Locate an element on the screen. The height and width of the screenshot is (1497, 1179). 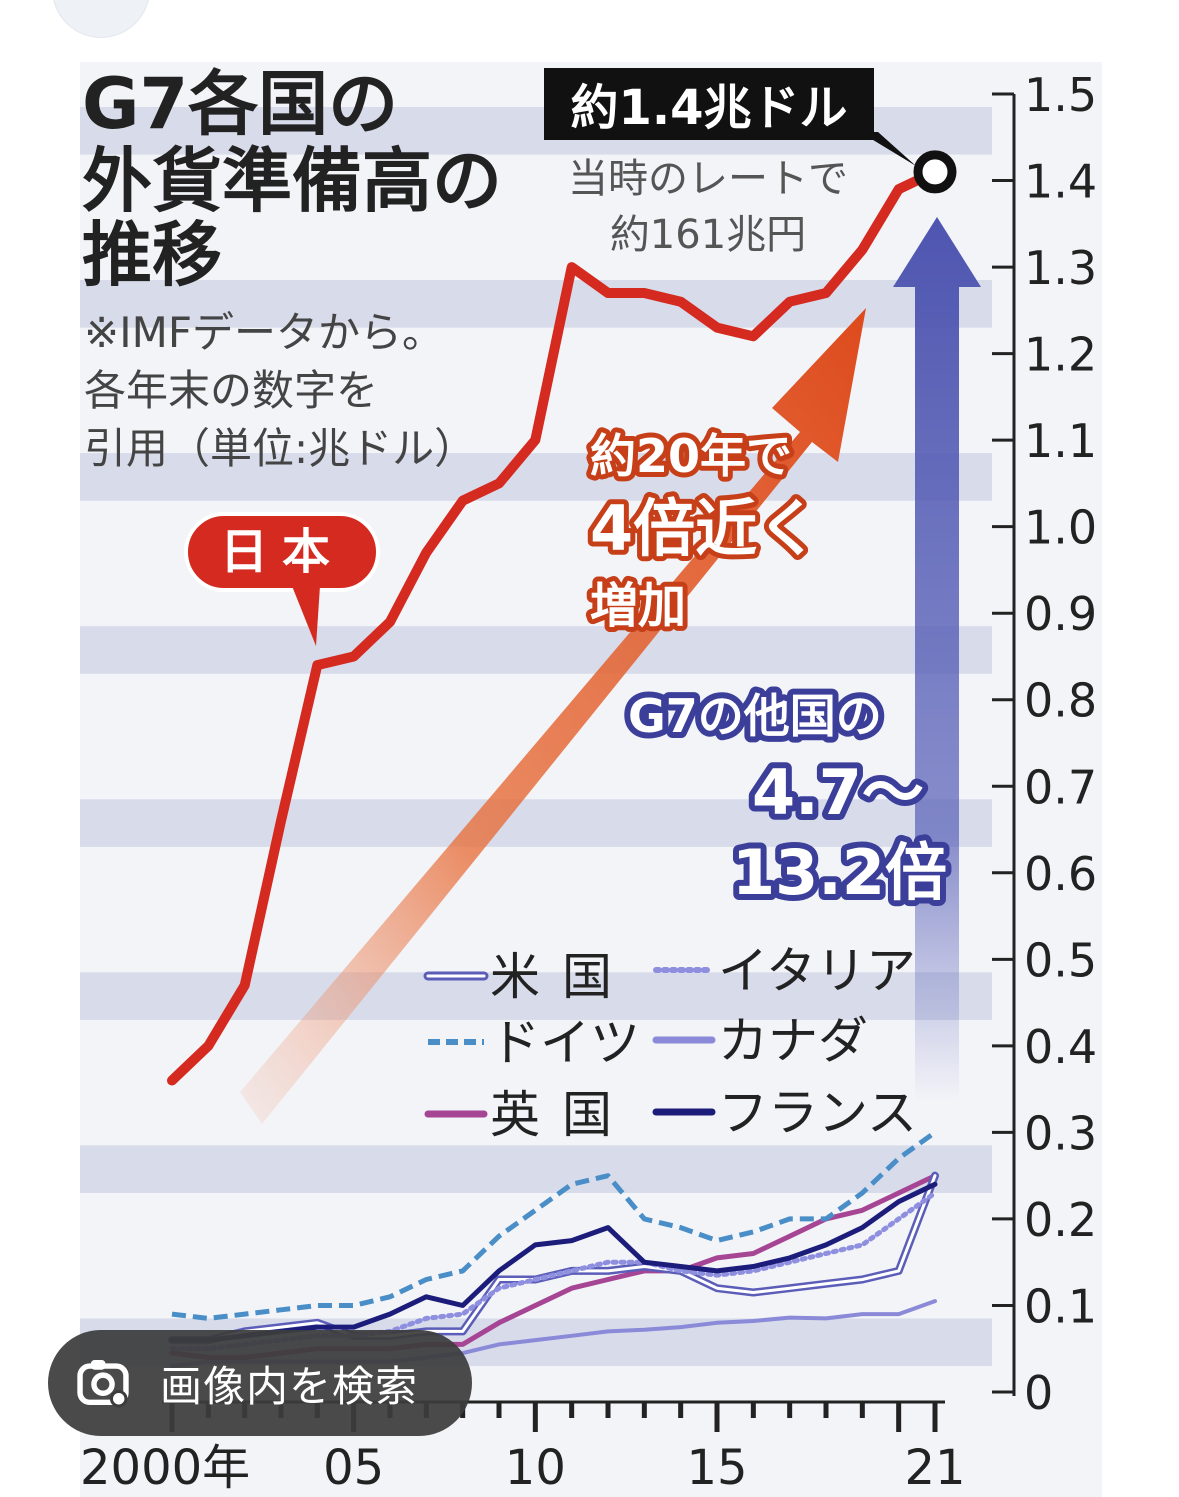
y-tick-label: 0.8 is located at coordinates (1060, 701).